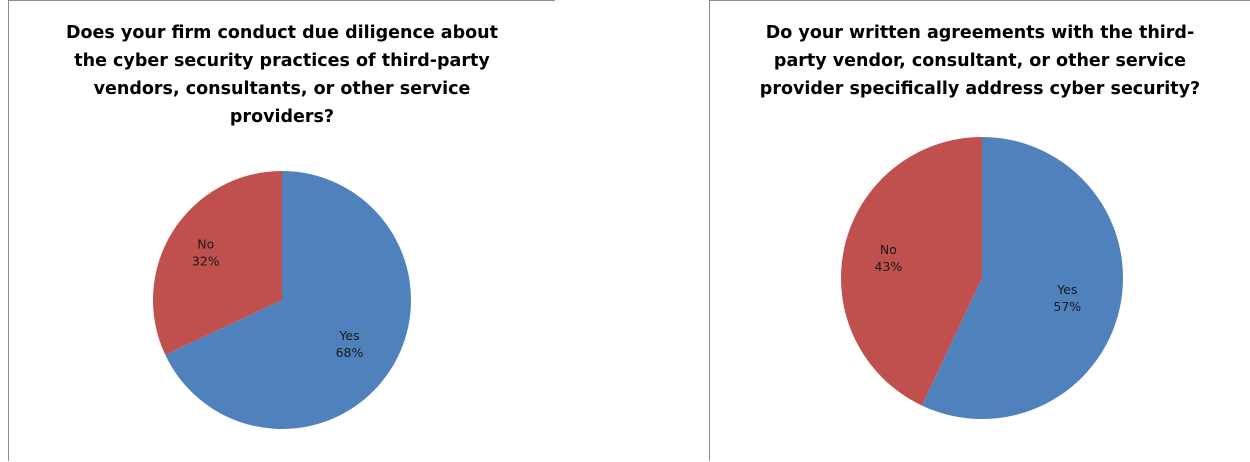 The width and height of the screenshot is (1250, 462). I want to click on data-label-no: No 43%, so click(889, 258).